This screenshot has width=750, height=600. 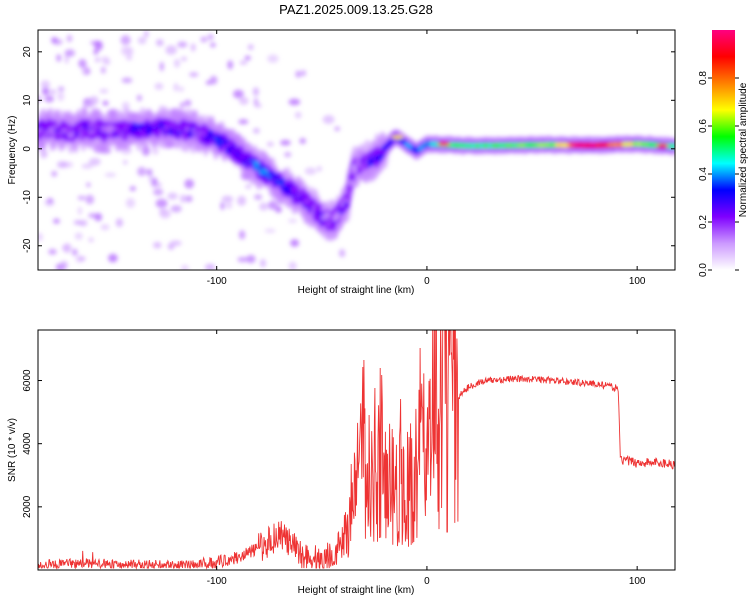 I want to click on y-tick-label: 0, so click(x=27, y=149).